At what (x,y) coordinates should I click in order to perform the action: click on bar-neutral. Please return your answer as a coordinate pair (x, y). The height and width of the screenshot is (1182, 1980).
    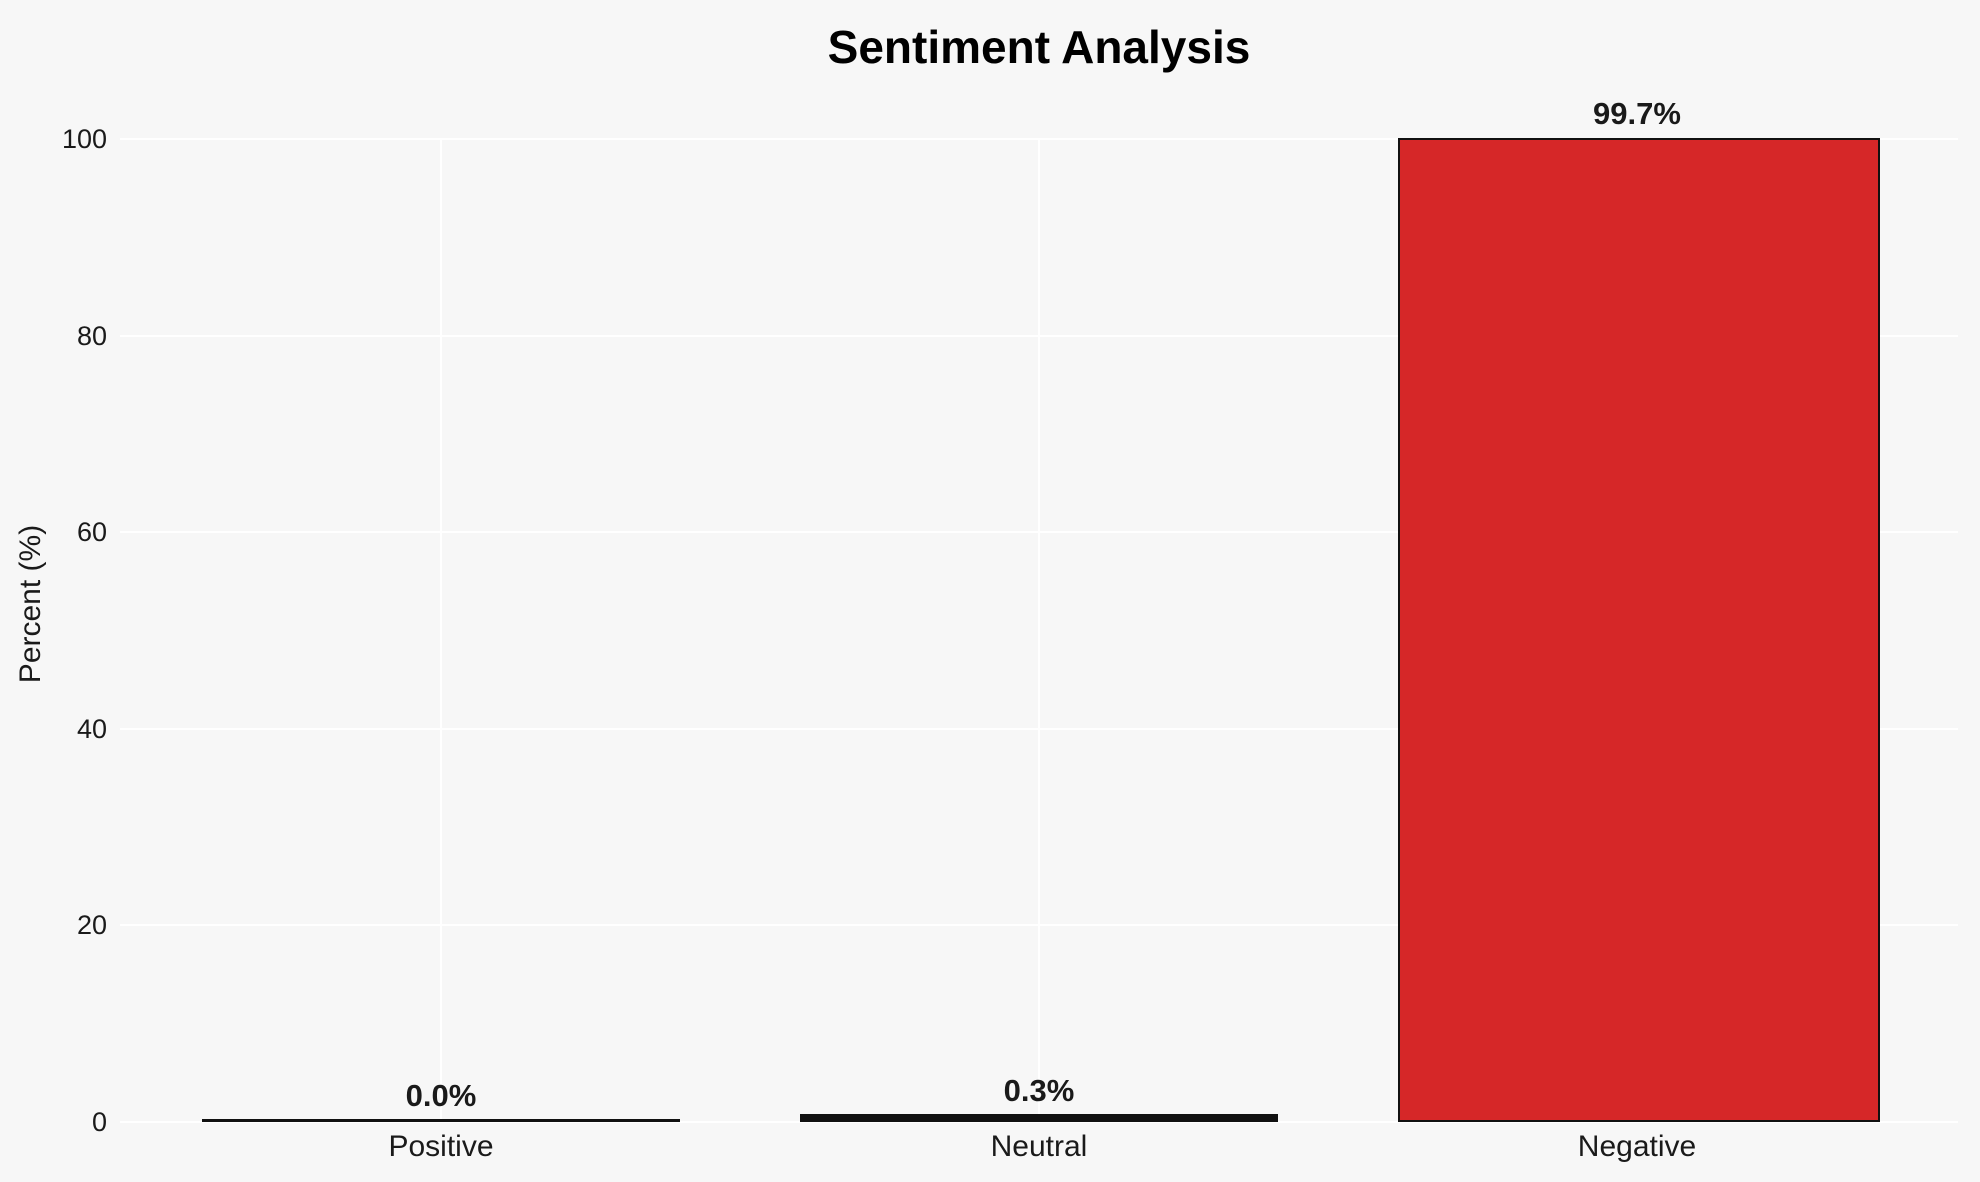
    Looking at the image, I should click on (1039, 1118).